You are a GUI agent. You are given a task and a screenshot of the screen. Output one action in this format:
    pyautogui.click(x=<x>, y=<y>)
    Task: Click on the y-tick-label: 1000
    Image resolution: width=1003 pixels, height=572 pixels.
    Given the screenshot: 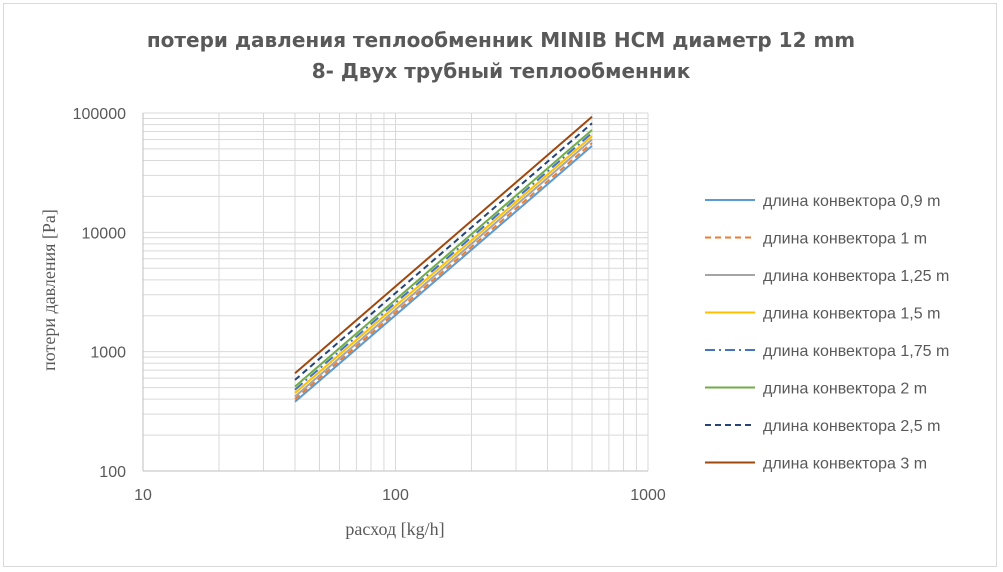 What is the action you would take?
    pyautogui.click(x=108, y=353)
    